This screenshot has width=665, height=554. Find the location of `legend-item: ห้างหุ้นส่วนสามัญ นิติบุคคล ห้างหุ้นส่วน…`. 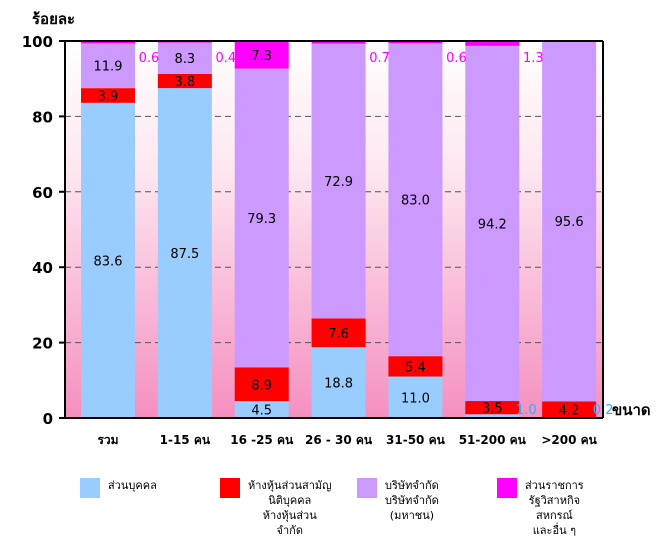

legend-item: ห้างหุ้นส่วนสามัญ นิติบุคคล ห้างหุ้นส่วน… is located at coordinates (276, 508).